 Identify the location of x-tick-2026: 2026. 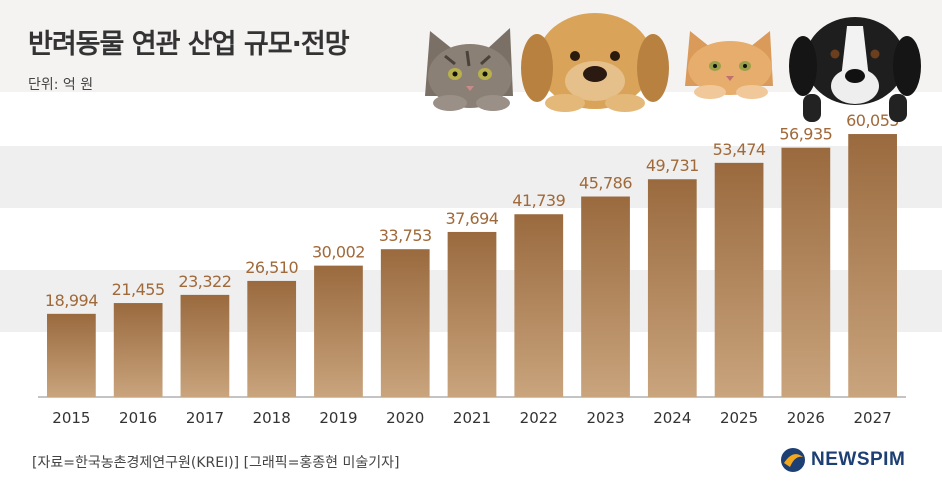
(806, 418).